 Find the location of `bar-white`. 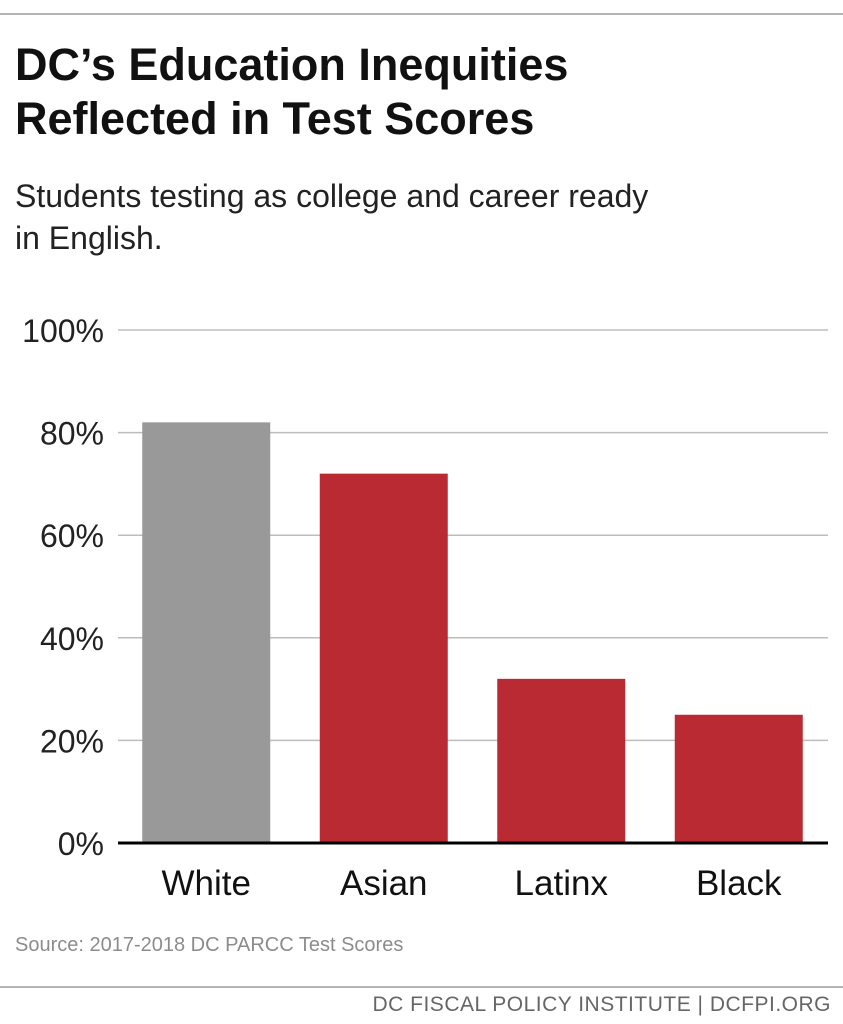

bar-white is located at coordinates (206, 632).